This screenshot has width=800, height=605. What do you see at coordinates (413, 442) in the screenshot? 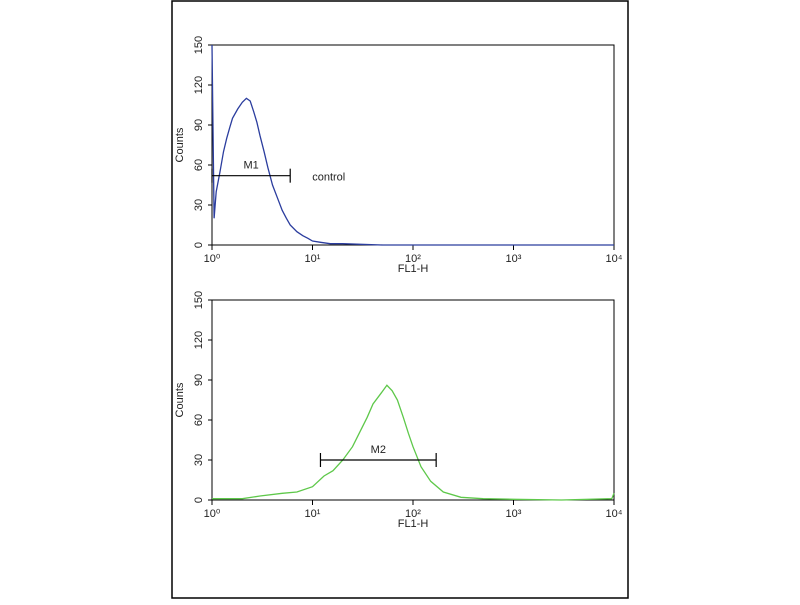
I see `histogram-line` at bounding box center [413, 442].